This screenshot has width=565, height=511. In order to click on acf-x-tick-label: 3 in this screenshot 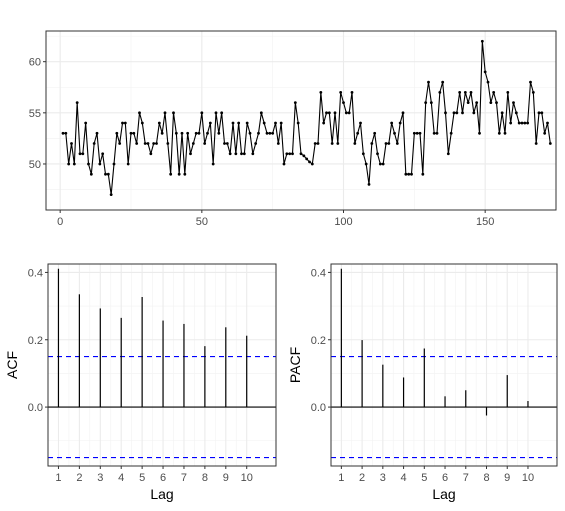, I will do `click(100, 478)`.